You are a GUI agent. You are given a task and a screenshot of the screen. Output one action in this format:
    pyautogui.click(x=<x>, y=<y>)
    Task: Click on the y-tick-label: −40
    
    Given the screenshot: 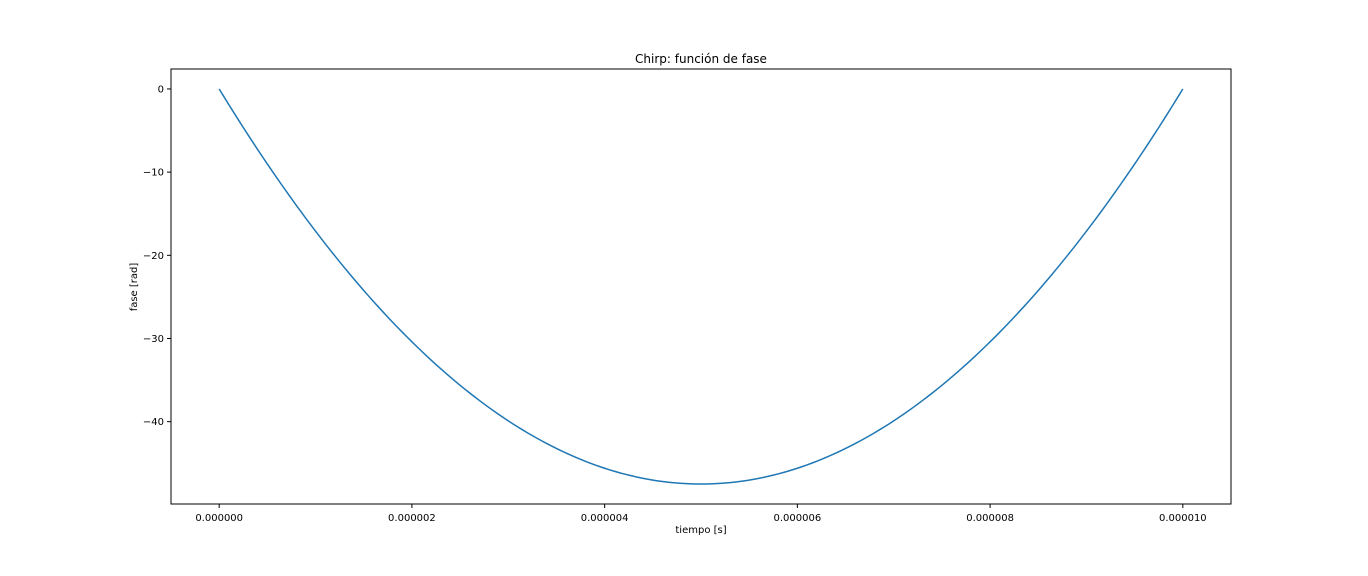 What is the action you would take?
    pyautogui.click(x=153, y=422)
    